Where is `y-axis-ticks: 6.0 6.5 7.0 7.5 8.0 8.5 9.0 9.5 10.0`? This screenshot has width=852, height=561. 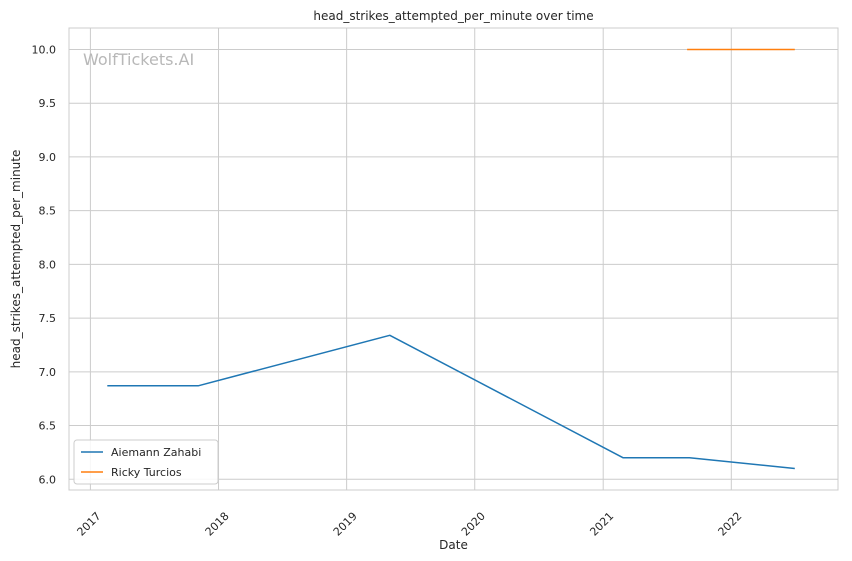
y-axis-ticks: 6.0 6.5 7.0 7.5 8.0 8.5 9.0 9.5 10.0 is located at coordinates (44, 264).